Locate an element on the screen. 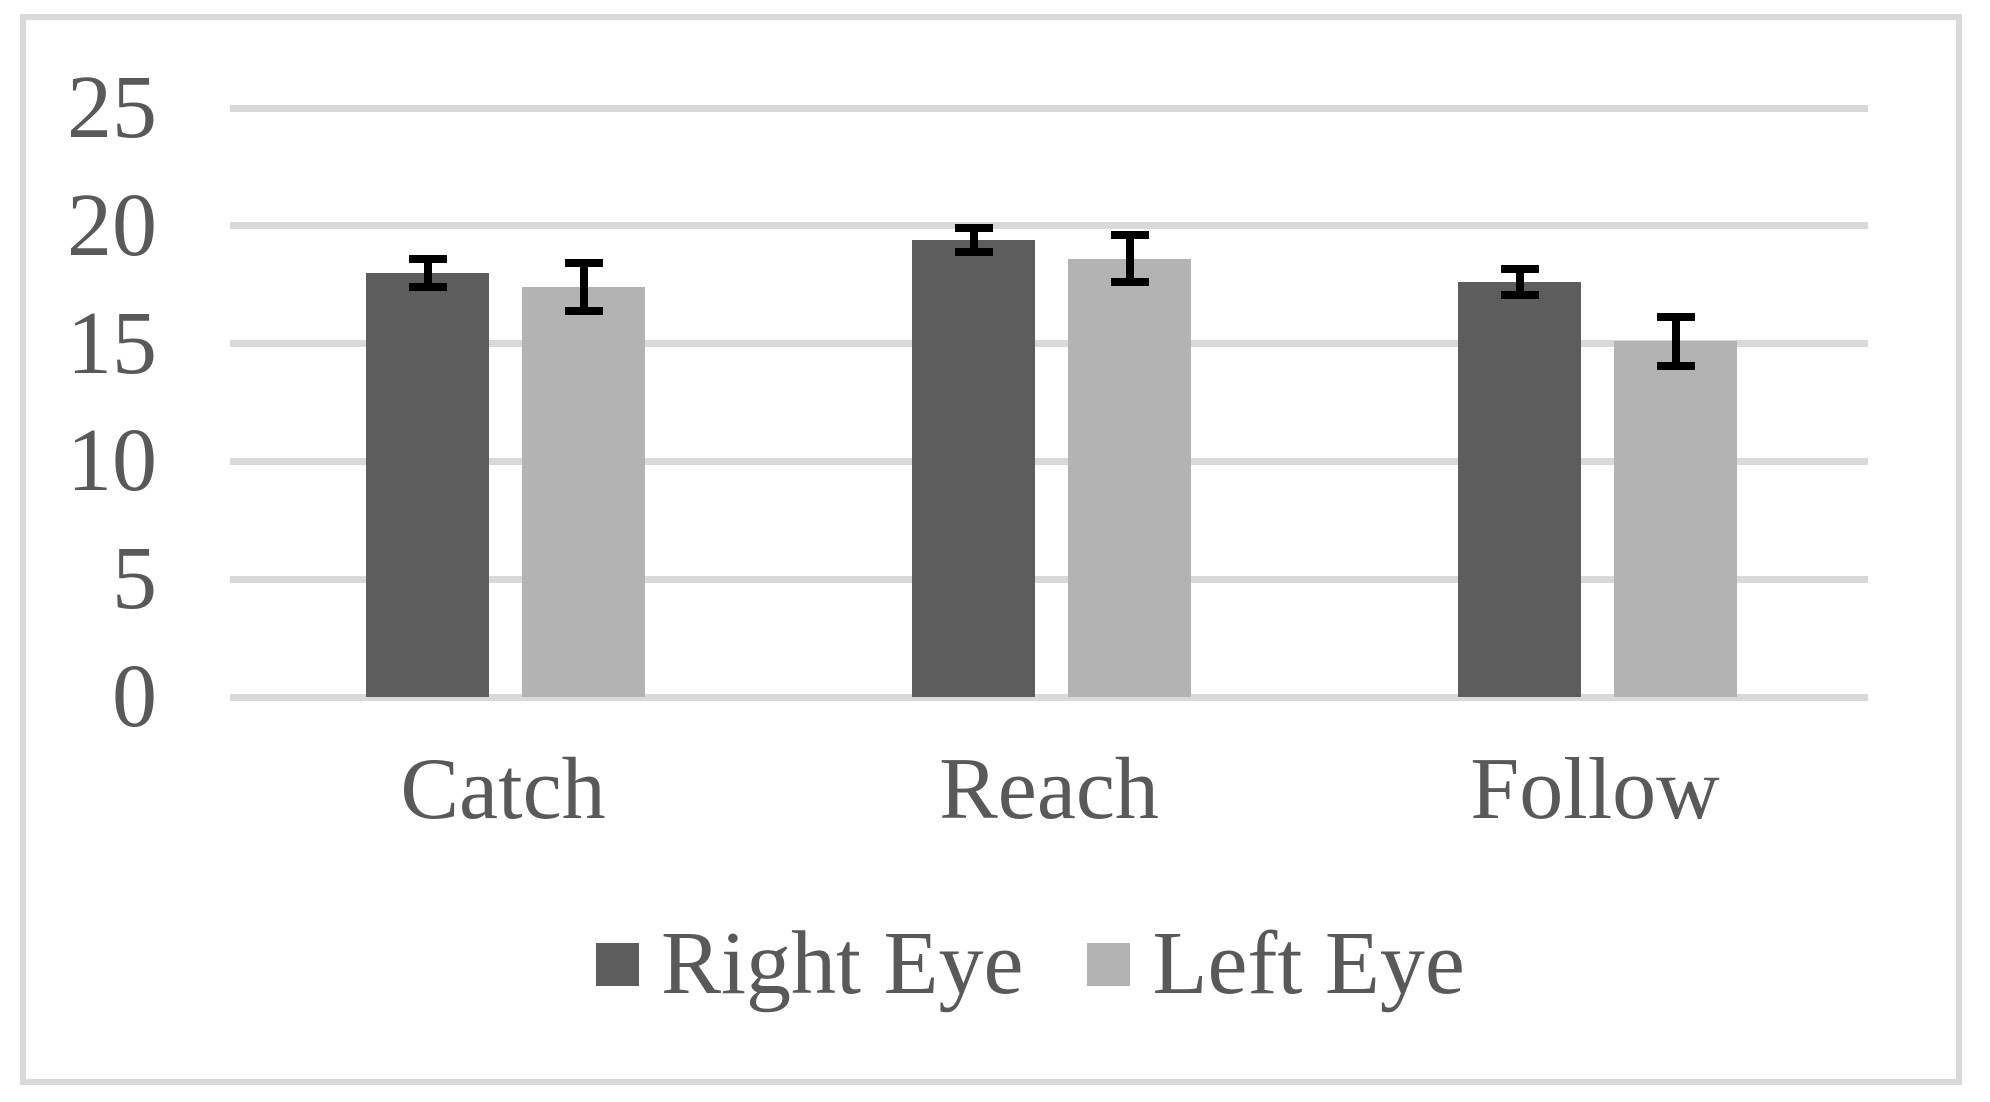 The width and height of the screenshot is (1990, 1102). category-label-reach: Reach is located at coordinates (1049, 789).